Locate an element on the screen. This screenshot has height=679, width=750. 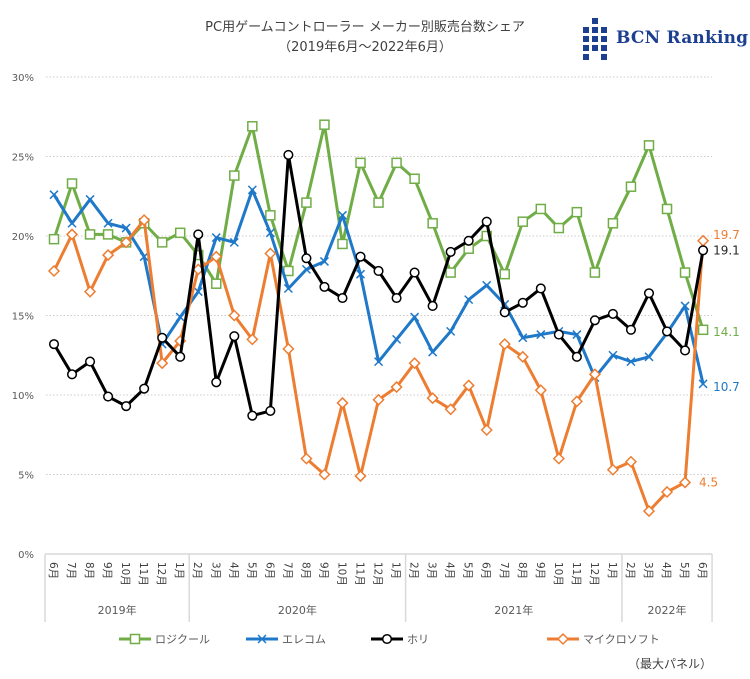
data-labels: 14.1 10.7 19.119.7 4.5 is located at coordinates (719, 359).